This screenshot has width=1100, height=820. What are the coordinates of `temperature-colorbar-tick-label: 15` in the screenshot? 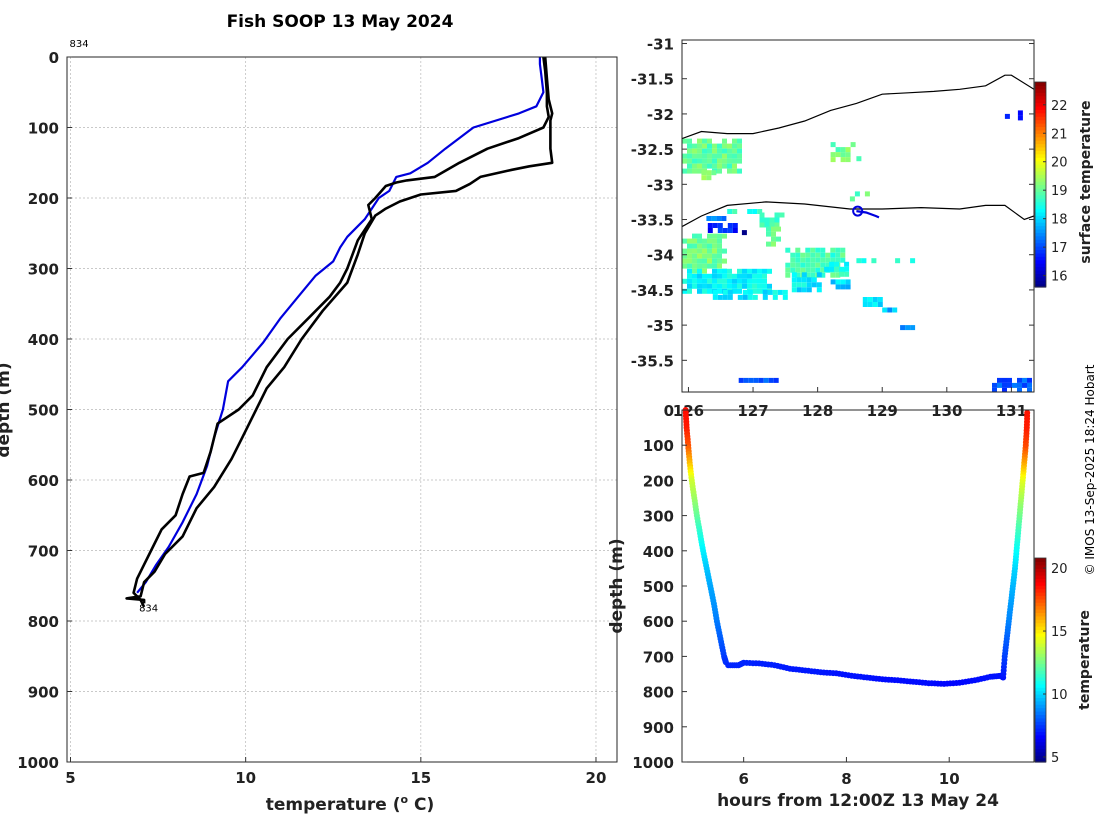 It's located at (1059, 632).